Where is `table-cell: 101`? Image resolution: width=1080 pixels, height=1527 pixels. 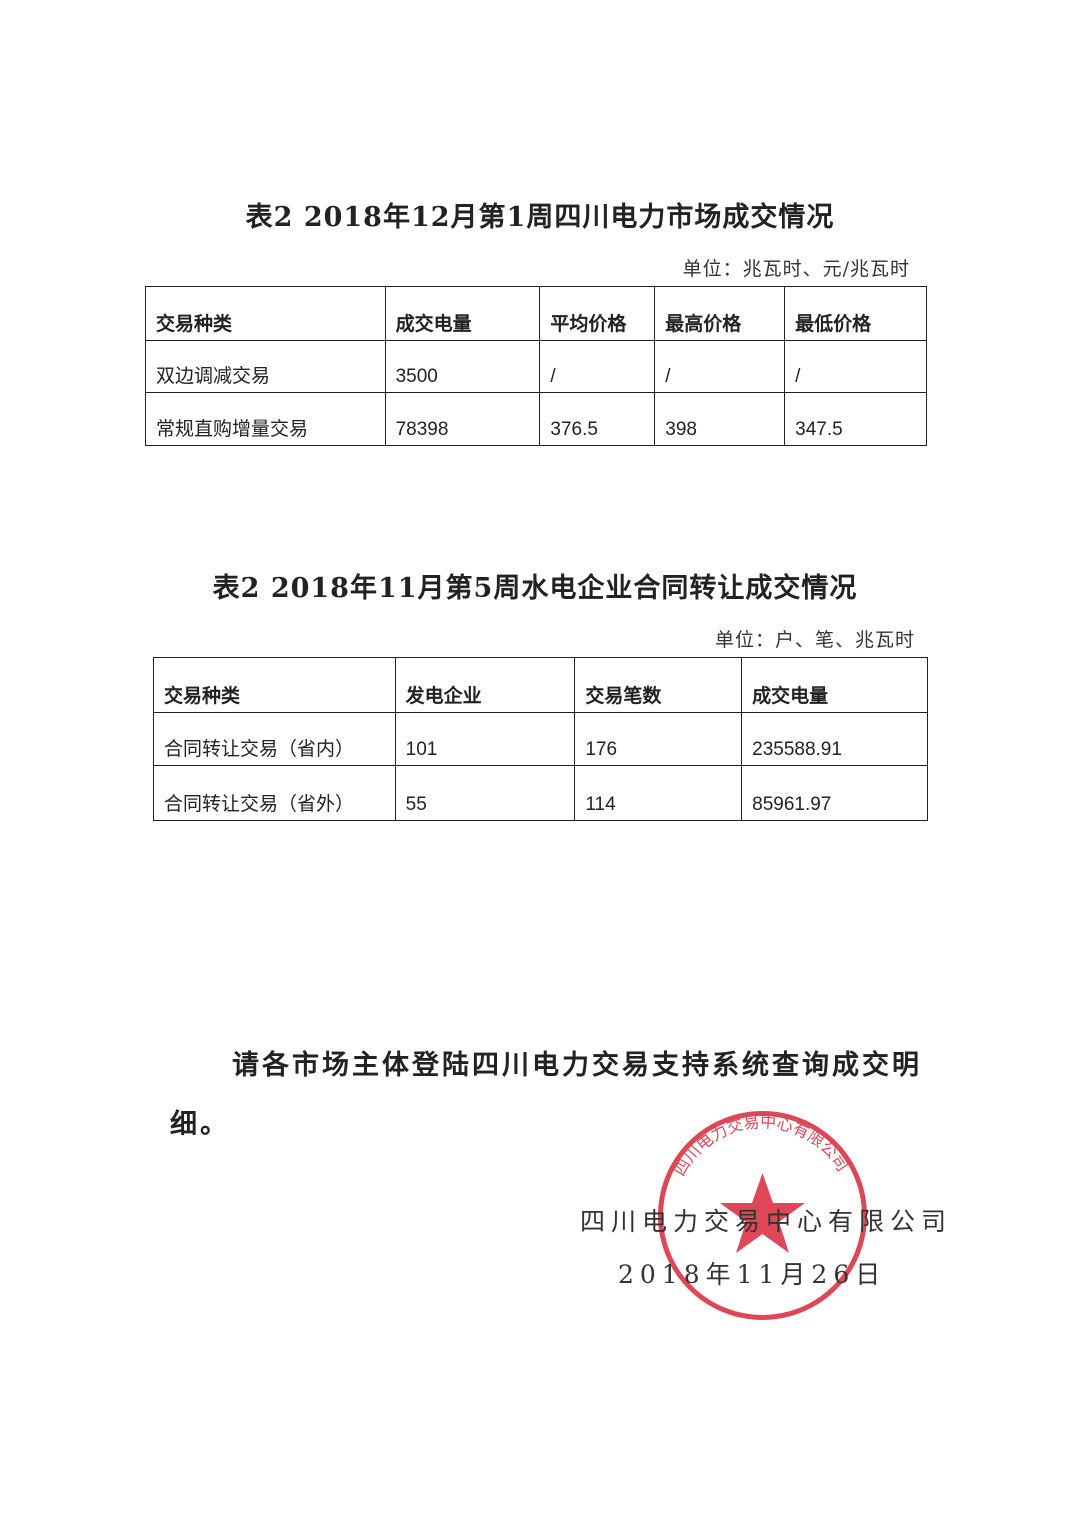
table-cell: 101 is located at coordinates (485, 739).